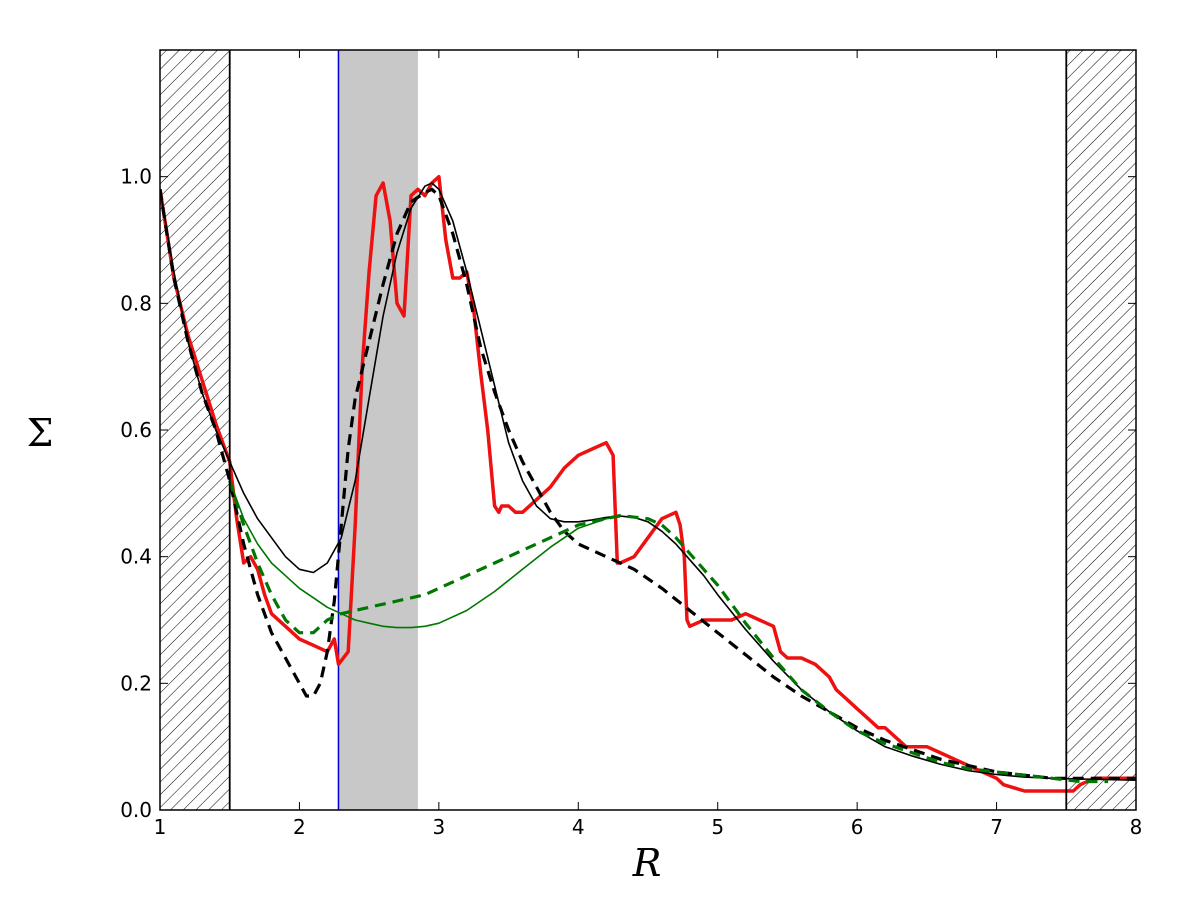 This screenshot has height=902, width=1200. What do you see at coordinates (438, 827) in the screenshot?
I see `x-tick-label: 3` at bounding box center [438, 827].